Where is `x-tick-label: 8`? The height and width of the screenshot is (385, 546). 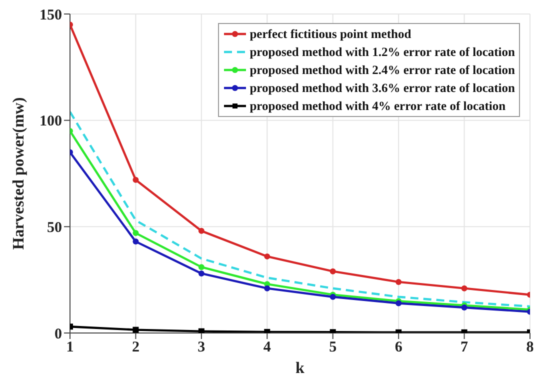
x-tick-label: 8 is located at coordinates (530, 348).